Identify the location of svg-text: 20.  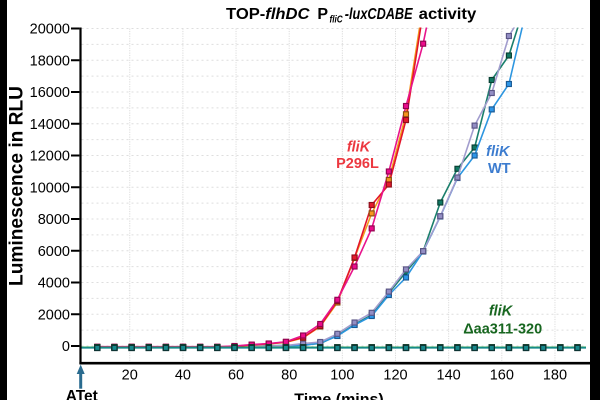
(130, 376).